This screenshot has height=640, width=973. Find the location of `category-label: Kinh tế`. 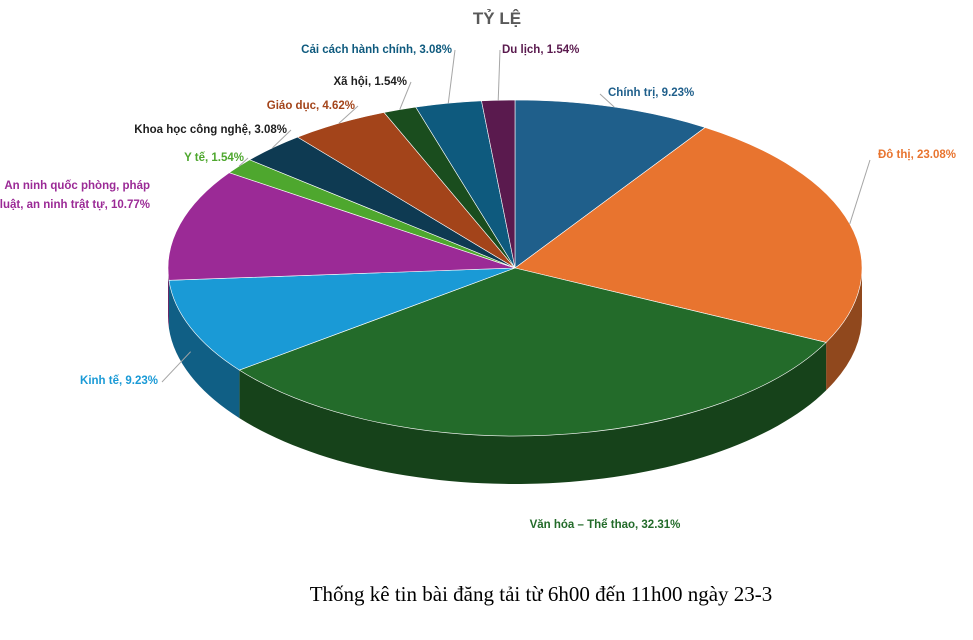

category-label: Kinh tế is located at coordinates (99, 381).